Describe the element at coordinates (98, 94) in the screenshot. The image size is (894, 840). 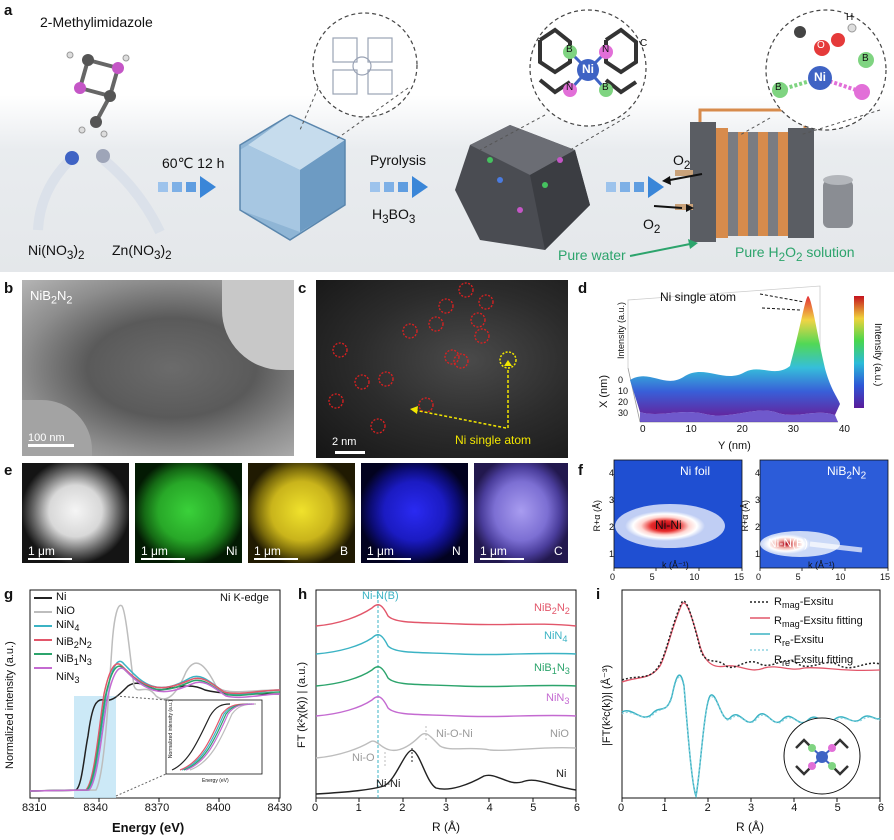
I see `methylimidazole-molecule` at that location.